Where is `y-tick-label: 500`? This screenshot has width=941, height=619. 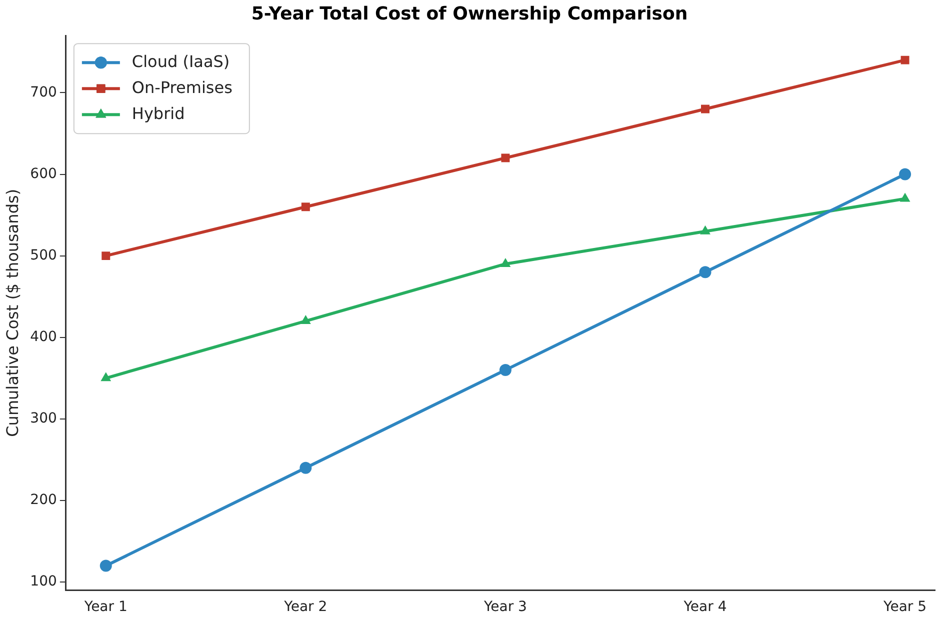 y-tick-label: 500 is located at coordinates (43, 255).